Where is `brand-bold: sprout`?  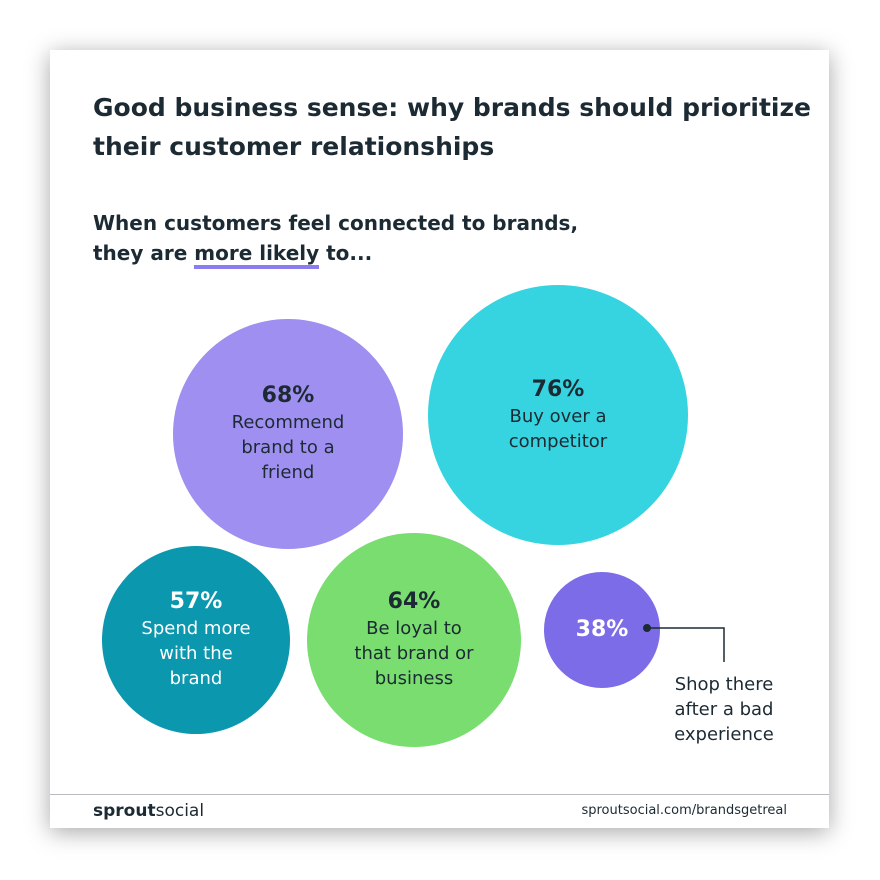
brand-bold: sprout is located at coordinates (124, 811).